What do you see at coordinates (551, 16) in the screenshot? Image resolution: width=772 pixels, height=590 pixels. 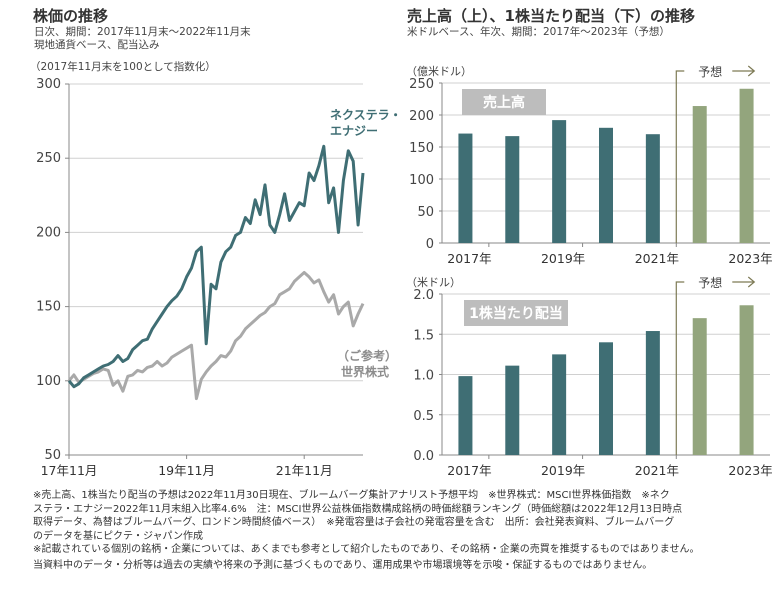 I see `right-chart-title: 売上高（上）、1株当たり配当（下）の推移` at bounding box center [551, 16].